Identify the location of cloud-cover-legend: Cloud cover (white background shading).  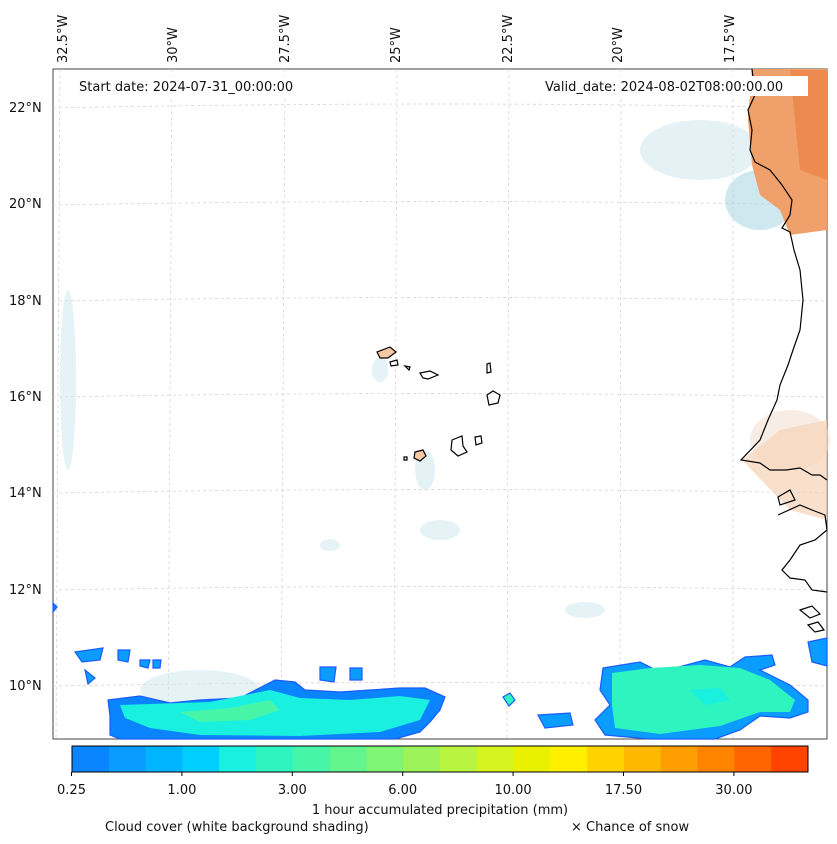
(237, 827).